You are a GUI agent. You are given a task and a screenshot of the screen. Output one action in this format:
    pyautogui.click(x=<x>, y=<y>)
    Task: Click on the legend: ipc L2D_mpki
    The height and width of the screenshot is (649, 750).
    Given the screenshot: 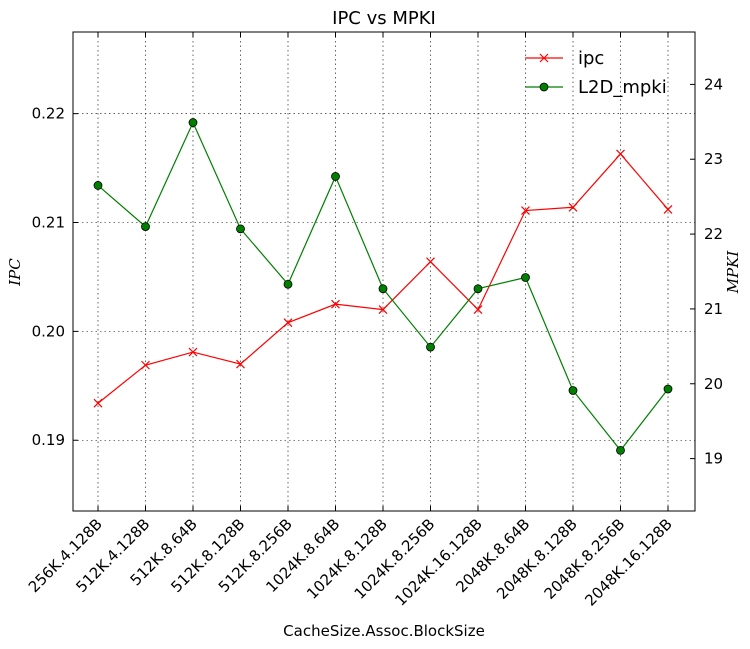 What is the action you would take?
    pyautogui.click(x=596, y=73)
    